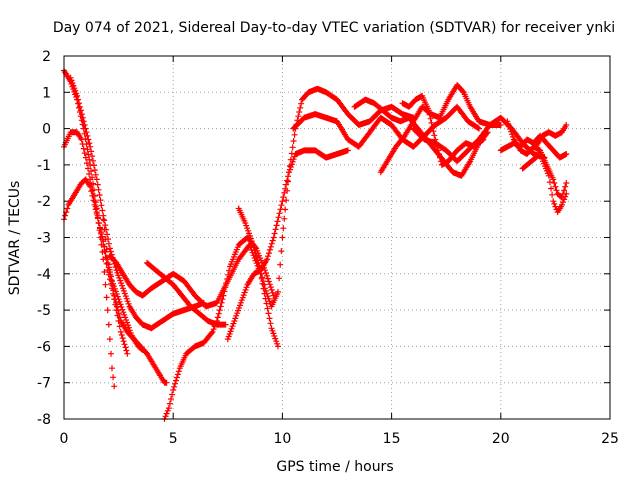 Image resolution: width=640 pixels, height=480 pixels. I want to click on series-arc-r, so click(544, 183).